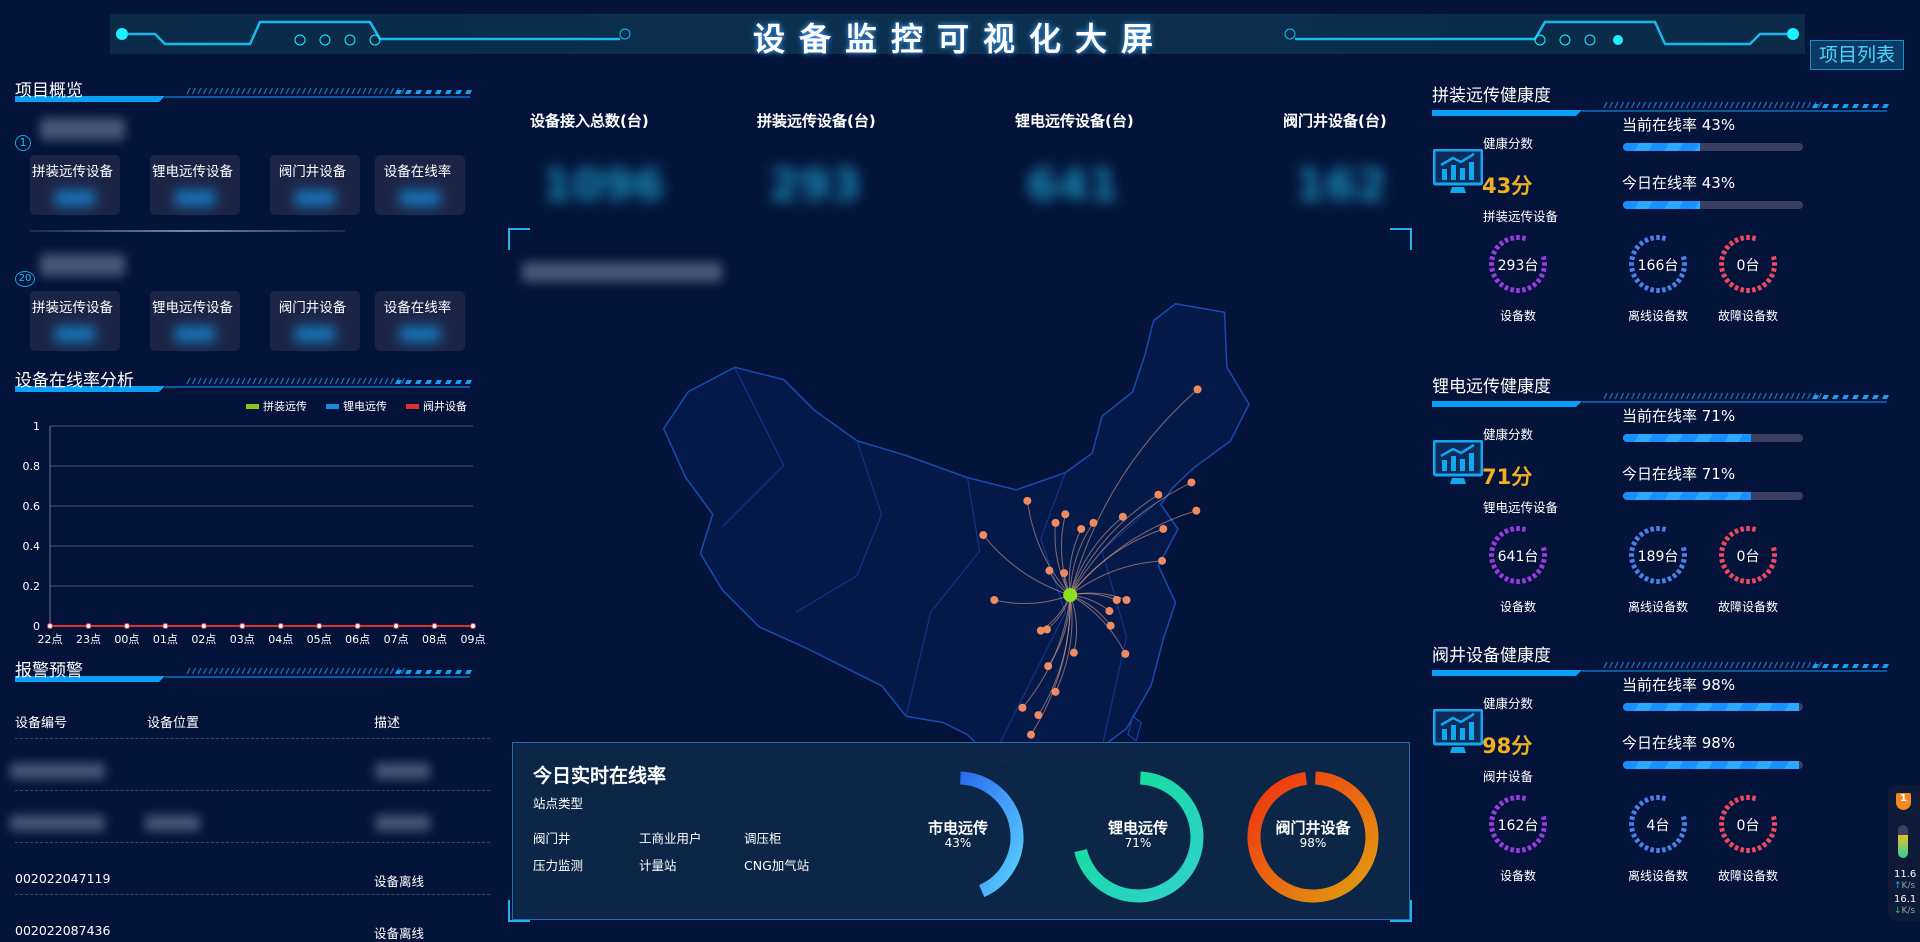 The width and height of the screenshot is (1920, 942). Describe the element at coordinates (1508, 776) in the screenshot. I see `device-type-label: 阀井设备` at that location.